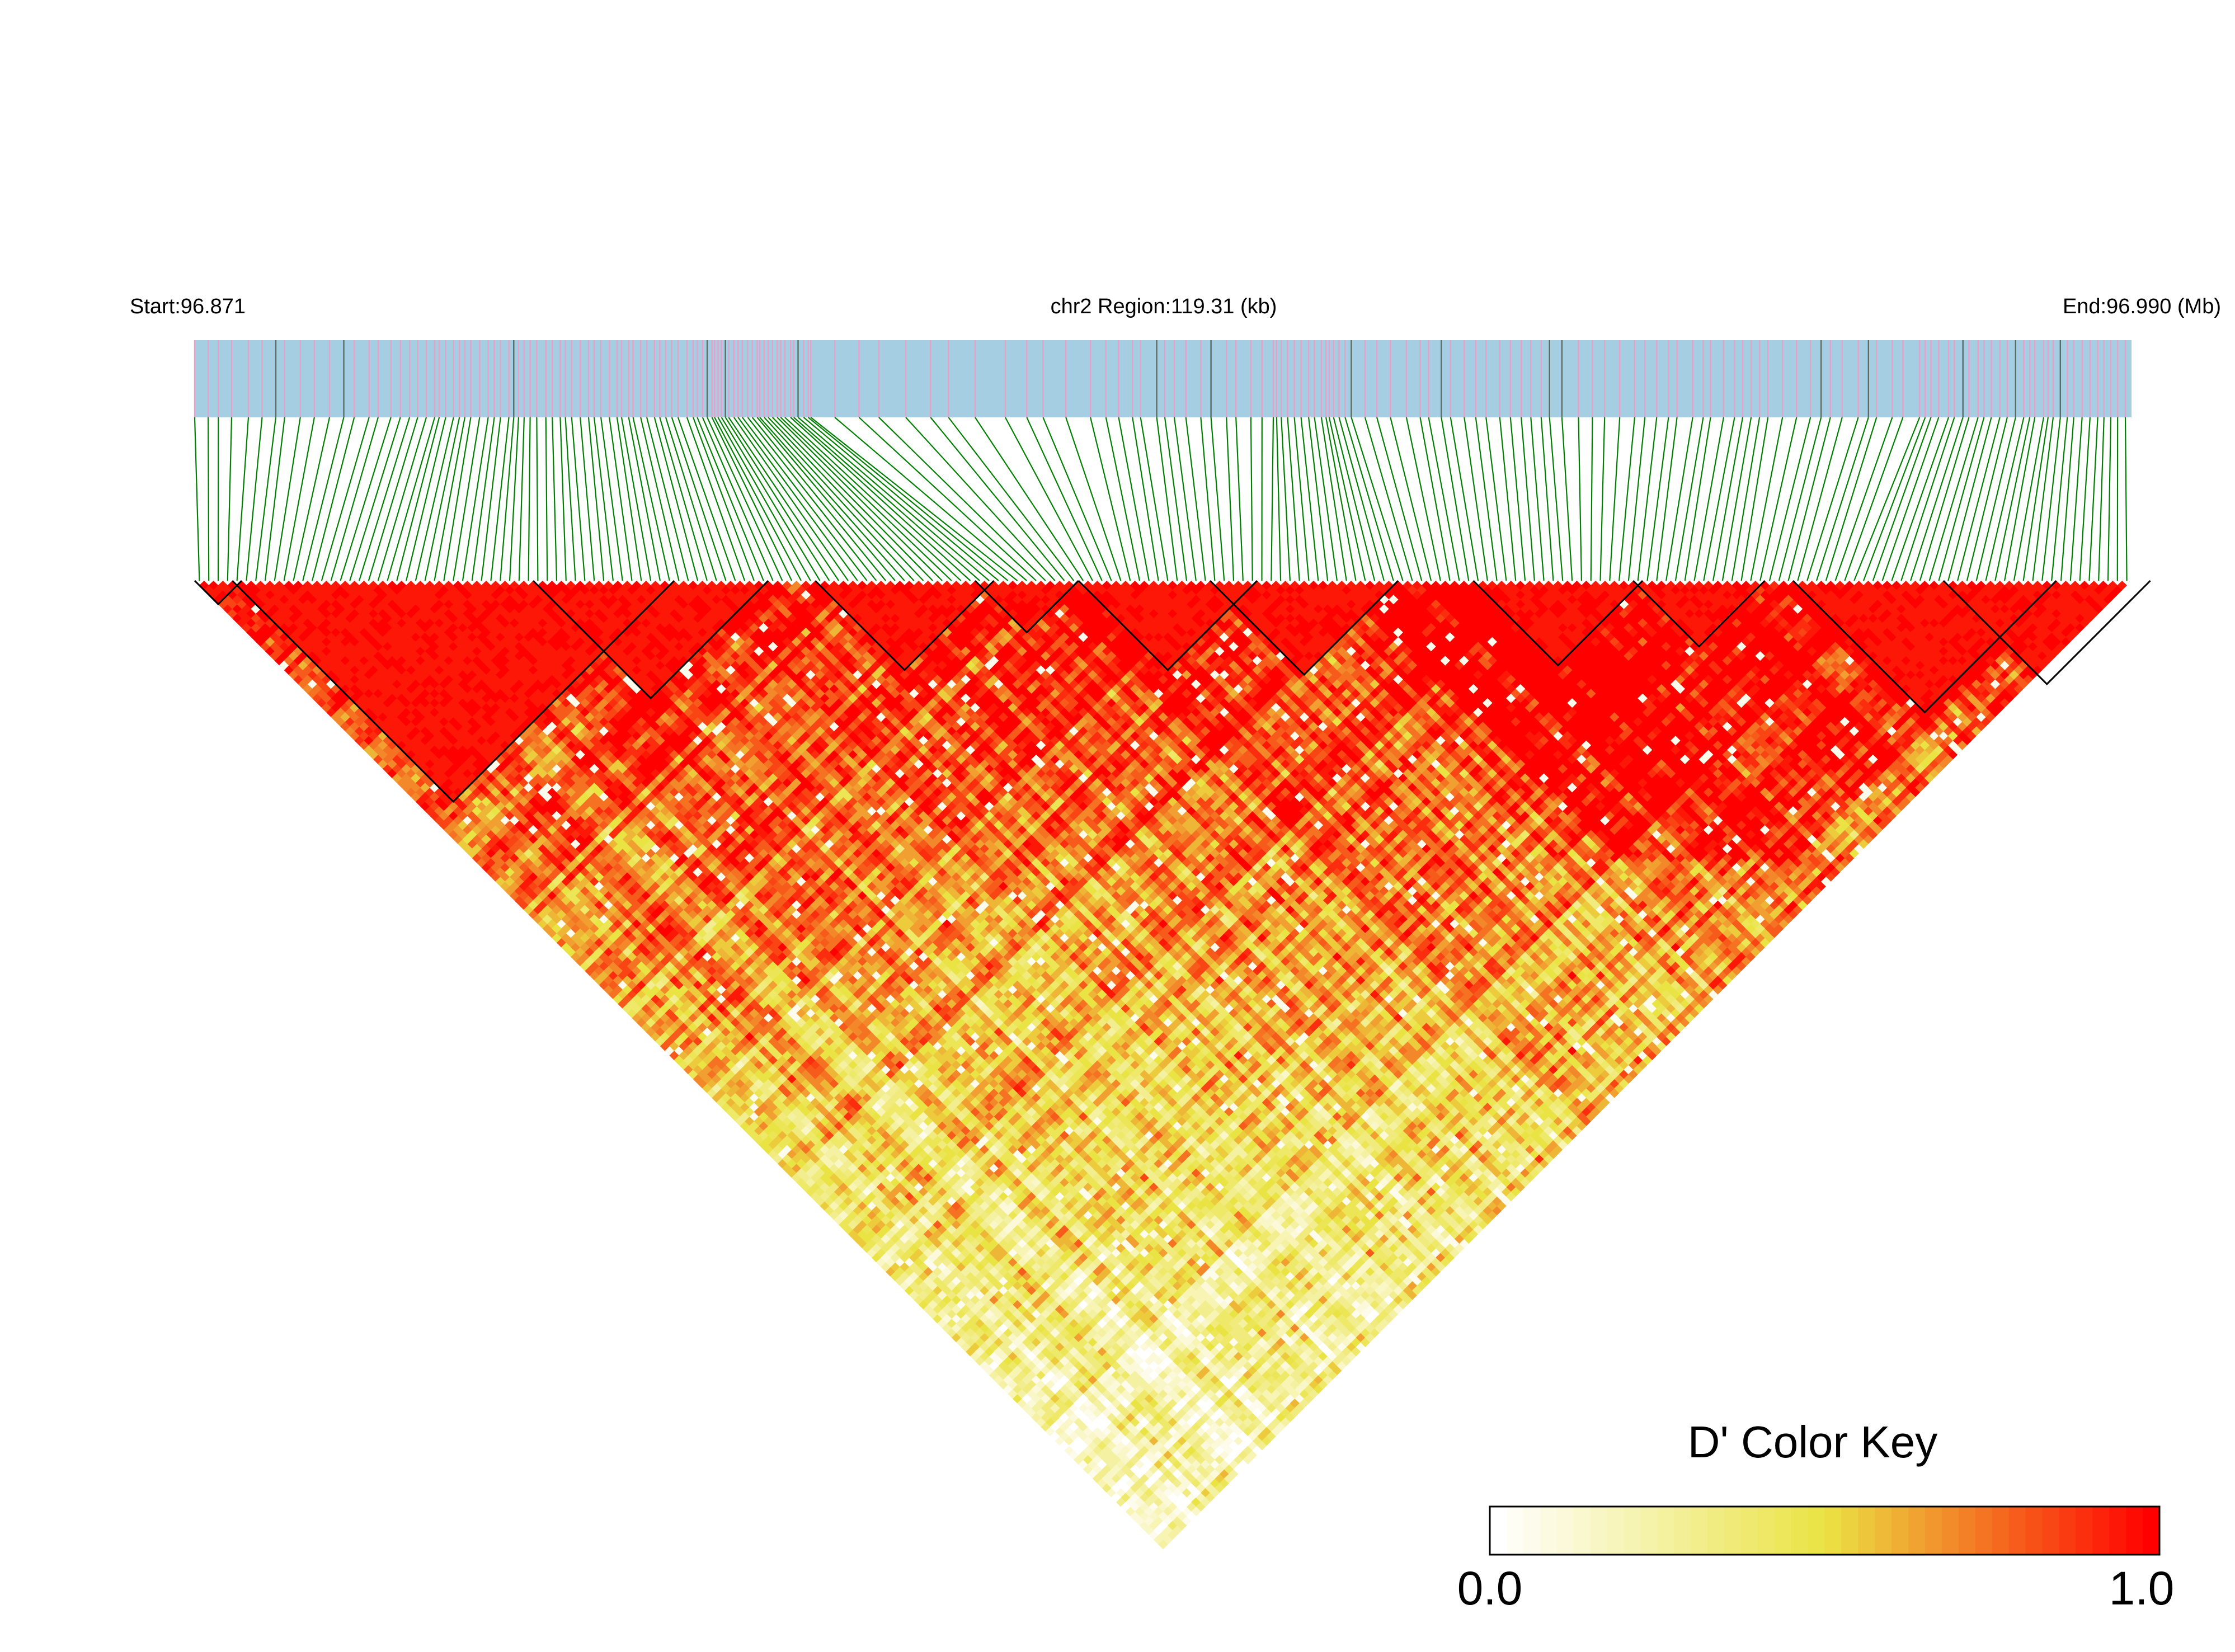  Describe the element at coordinates (1813, 1442) in the screenshot. I see `color-key-title: D' Color Key` at that location.